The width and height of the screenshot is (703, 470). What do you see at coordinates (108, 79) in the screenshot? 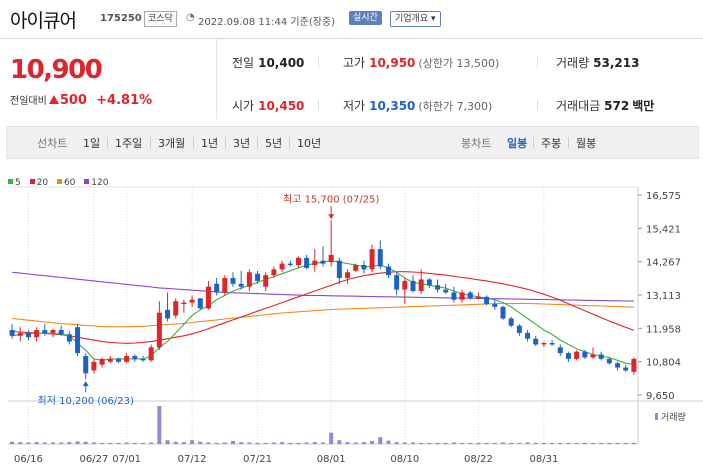
I see `price-panel: 10,900 전일대비 500 +4.81%` at bounding box center [108, 79].